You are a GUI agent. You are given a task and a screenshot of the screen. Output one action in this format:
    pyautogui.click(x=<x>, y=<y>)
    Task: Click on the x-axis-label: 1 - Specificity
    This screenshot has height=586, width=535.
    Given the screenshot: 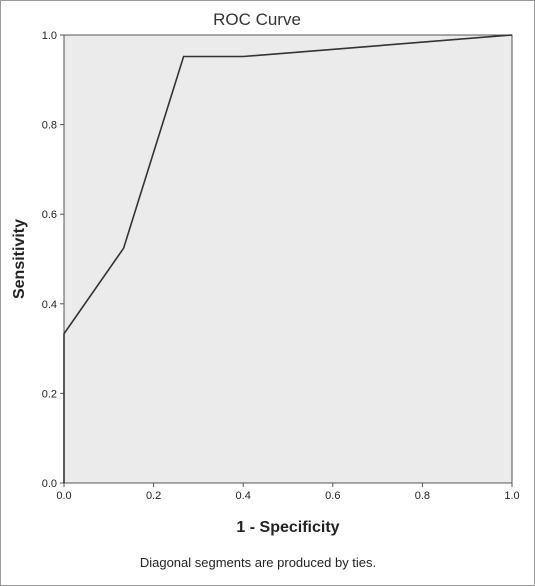 What is the action you would take?
    pyautogui.click(x=287, y=527)
    